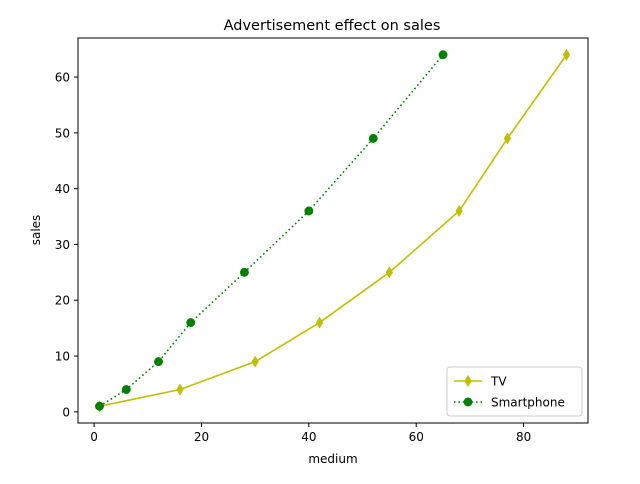 The height and width of the screenshot is (484, 640). What do you see at coordinates (62, 78) in the screenshot?
I see `y-tick-label: 60` at bounding box center [62, 78].